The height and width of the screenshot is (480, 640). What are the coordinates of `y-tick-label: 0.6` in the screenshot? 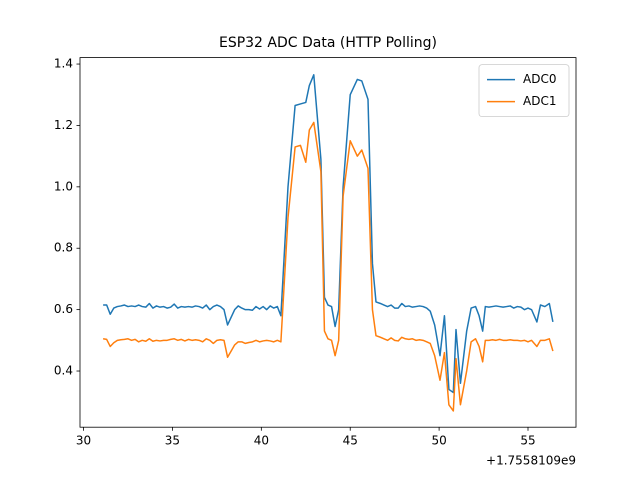 It's located at (63, 309).